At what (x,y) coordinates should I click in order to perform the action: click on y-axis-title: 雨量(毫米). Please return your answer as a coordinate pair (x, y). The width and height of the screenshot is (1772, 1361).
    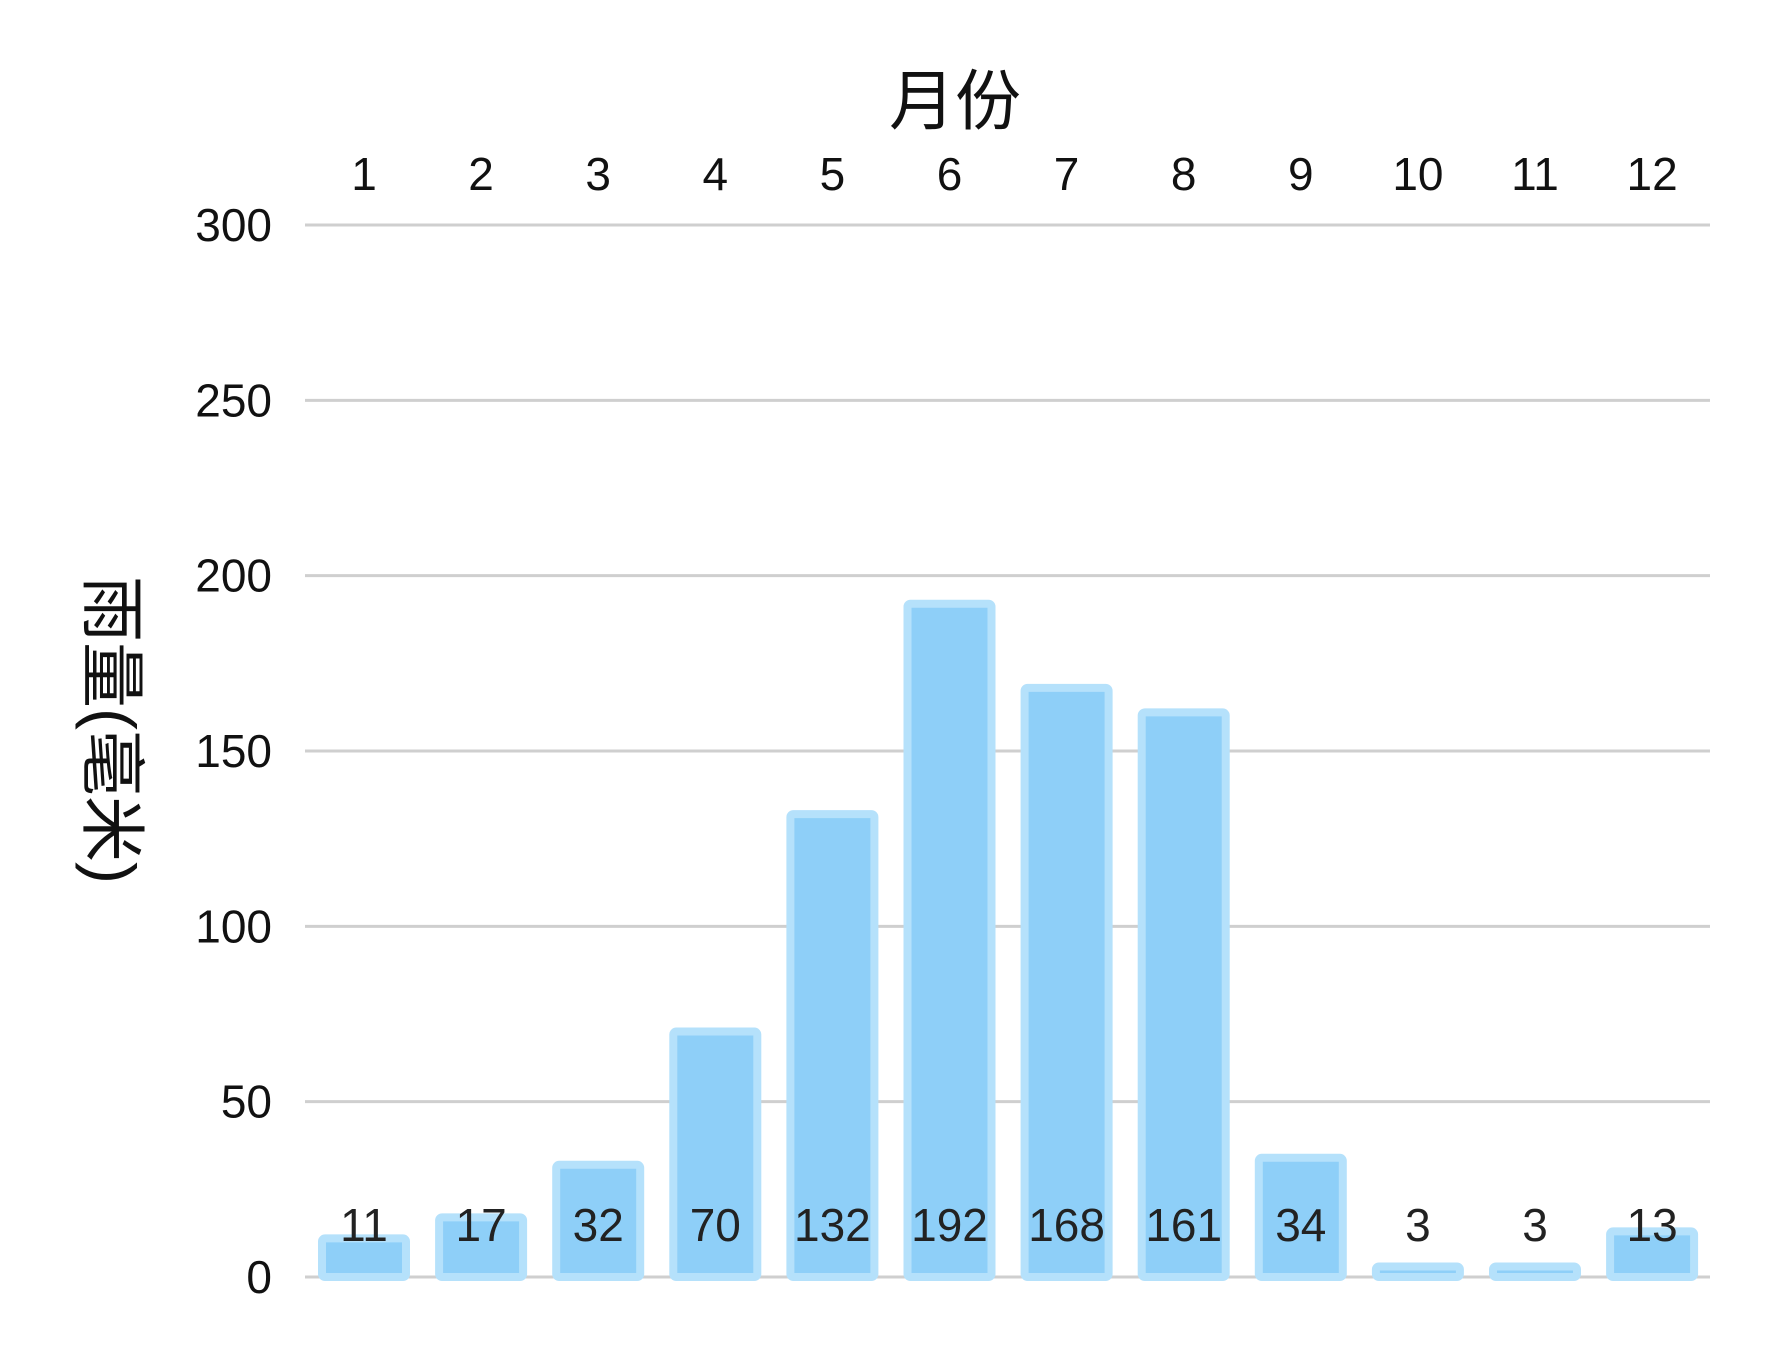
    Looking at the image, I should click on (112, 730).